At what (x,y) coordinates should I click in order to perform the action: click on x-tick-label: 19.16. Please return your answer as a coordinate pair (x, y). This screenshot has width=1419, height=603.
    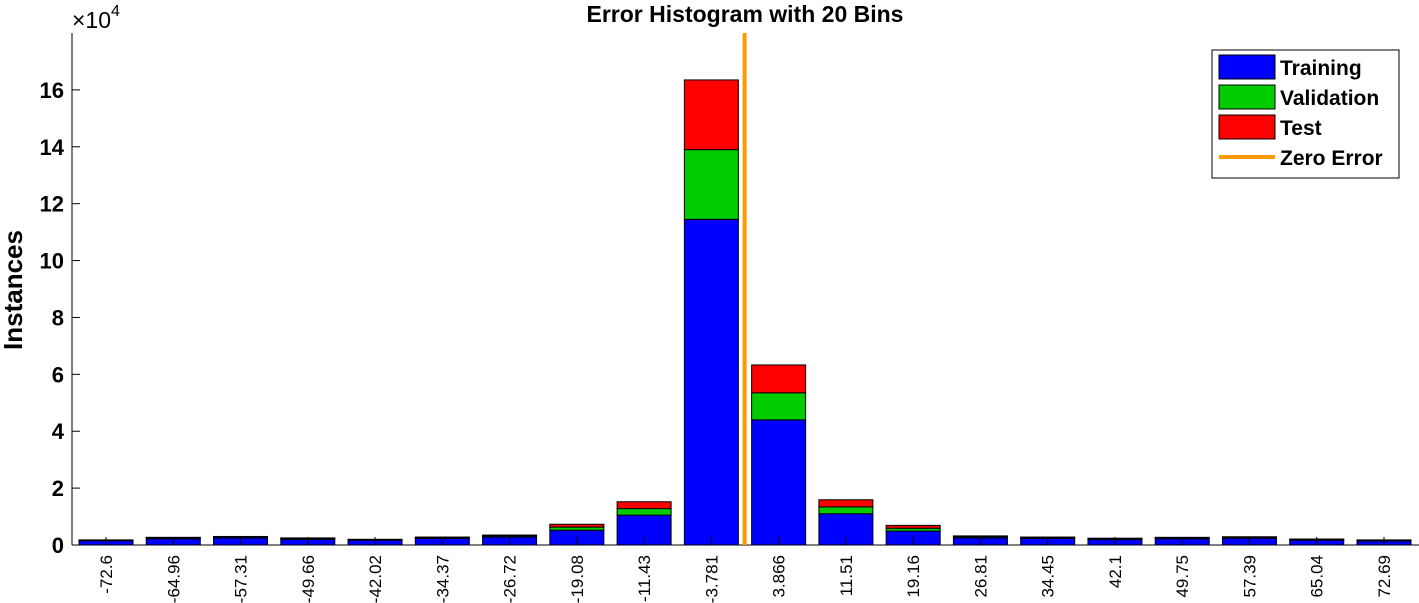
    Looking at the image, I should click on (913, 576).